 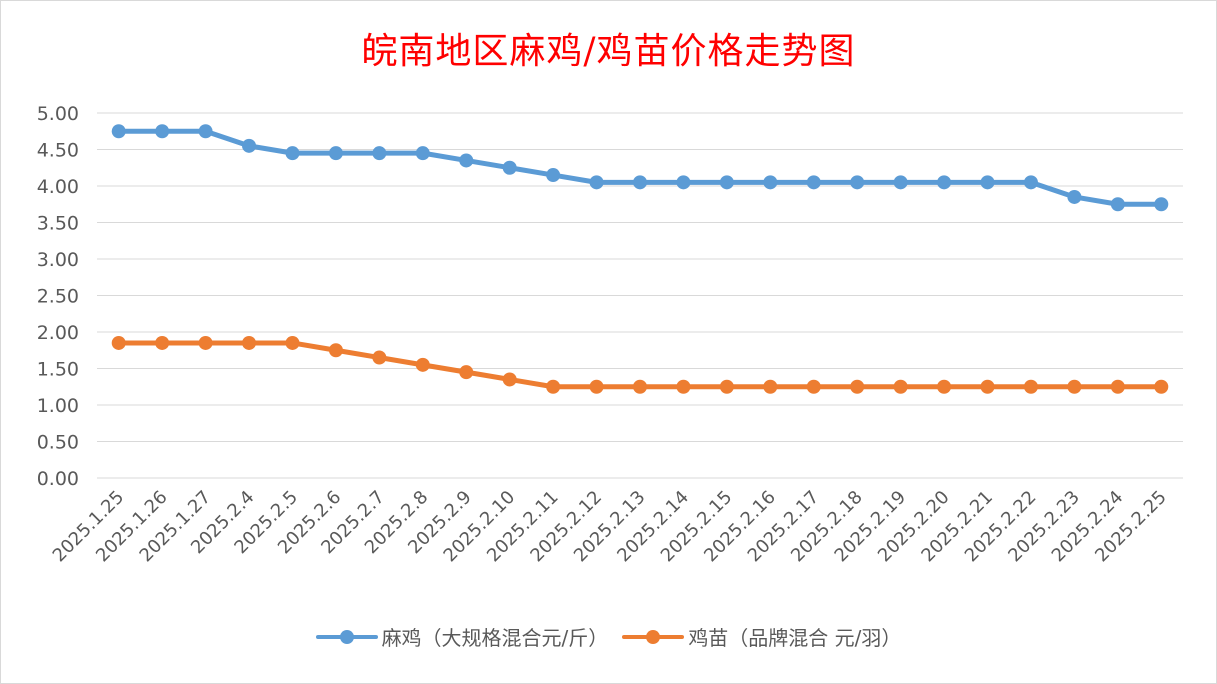 I want to click on y-tick-label: 4.50, so click(x=58, y=151).